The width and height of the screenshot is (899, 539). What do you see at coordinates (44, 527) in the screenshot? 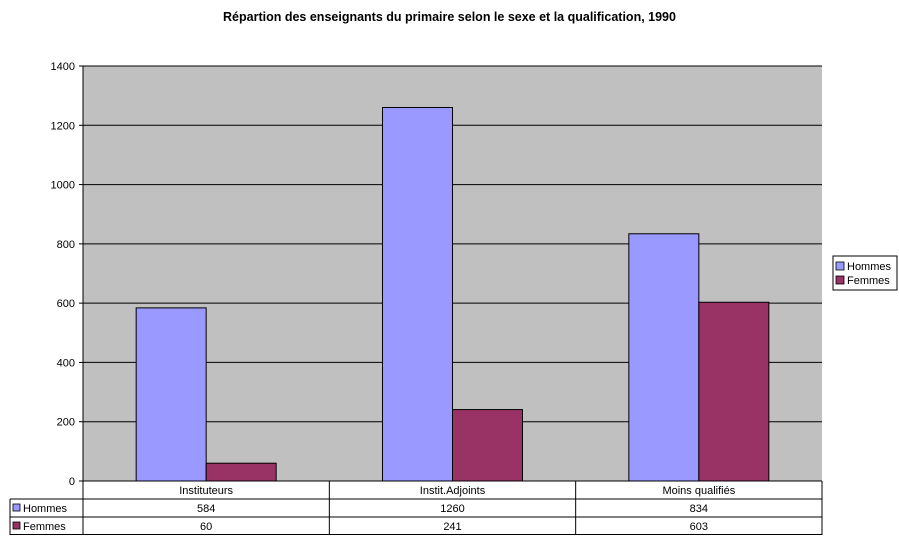
I see `table-row-label: Femmes` at bounding box center [44, 527].